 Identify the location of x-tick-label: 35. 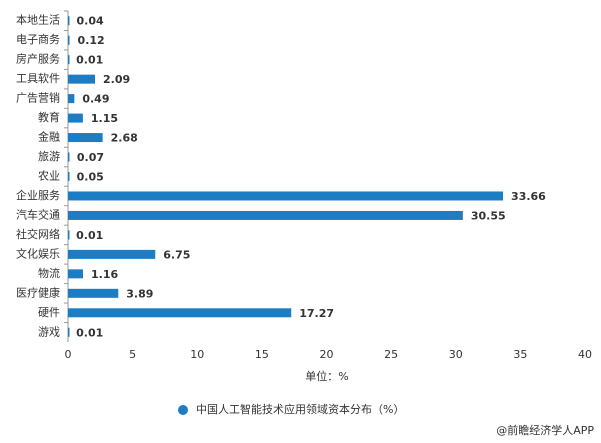
(520, 354).